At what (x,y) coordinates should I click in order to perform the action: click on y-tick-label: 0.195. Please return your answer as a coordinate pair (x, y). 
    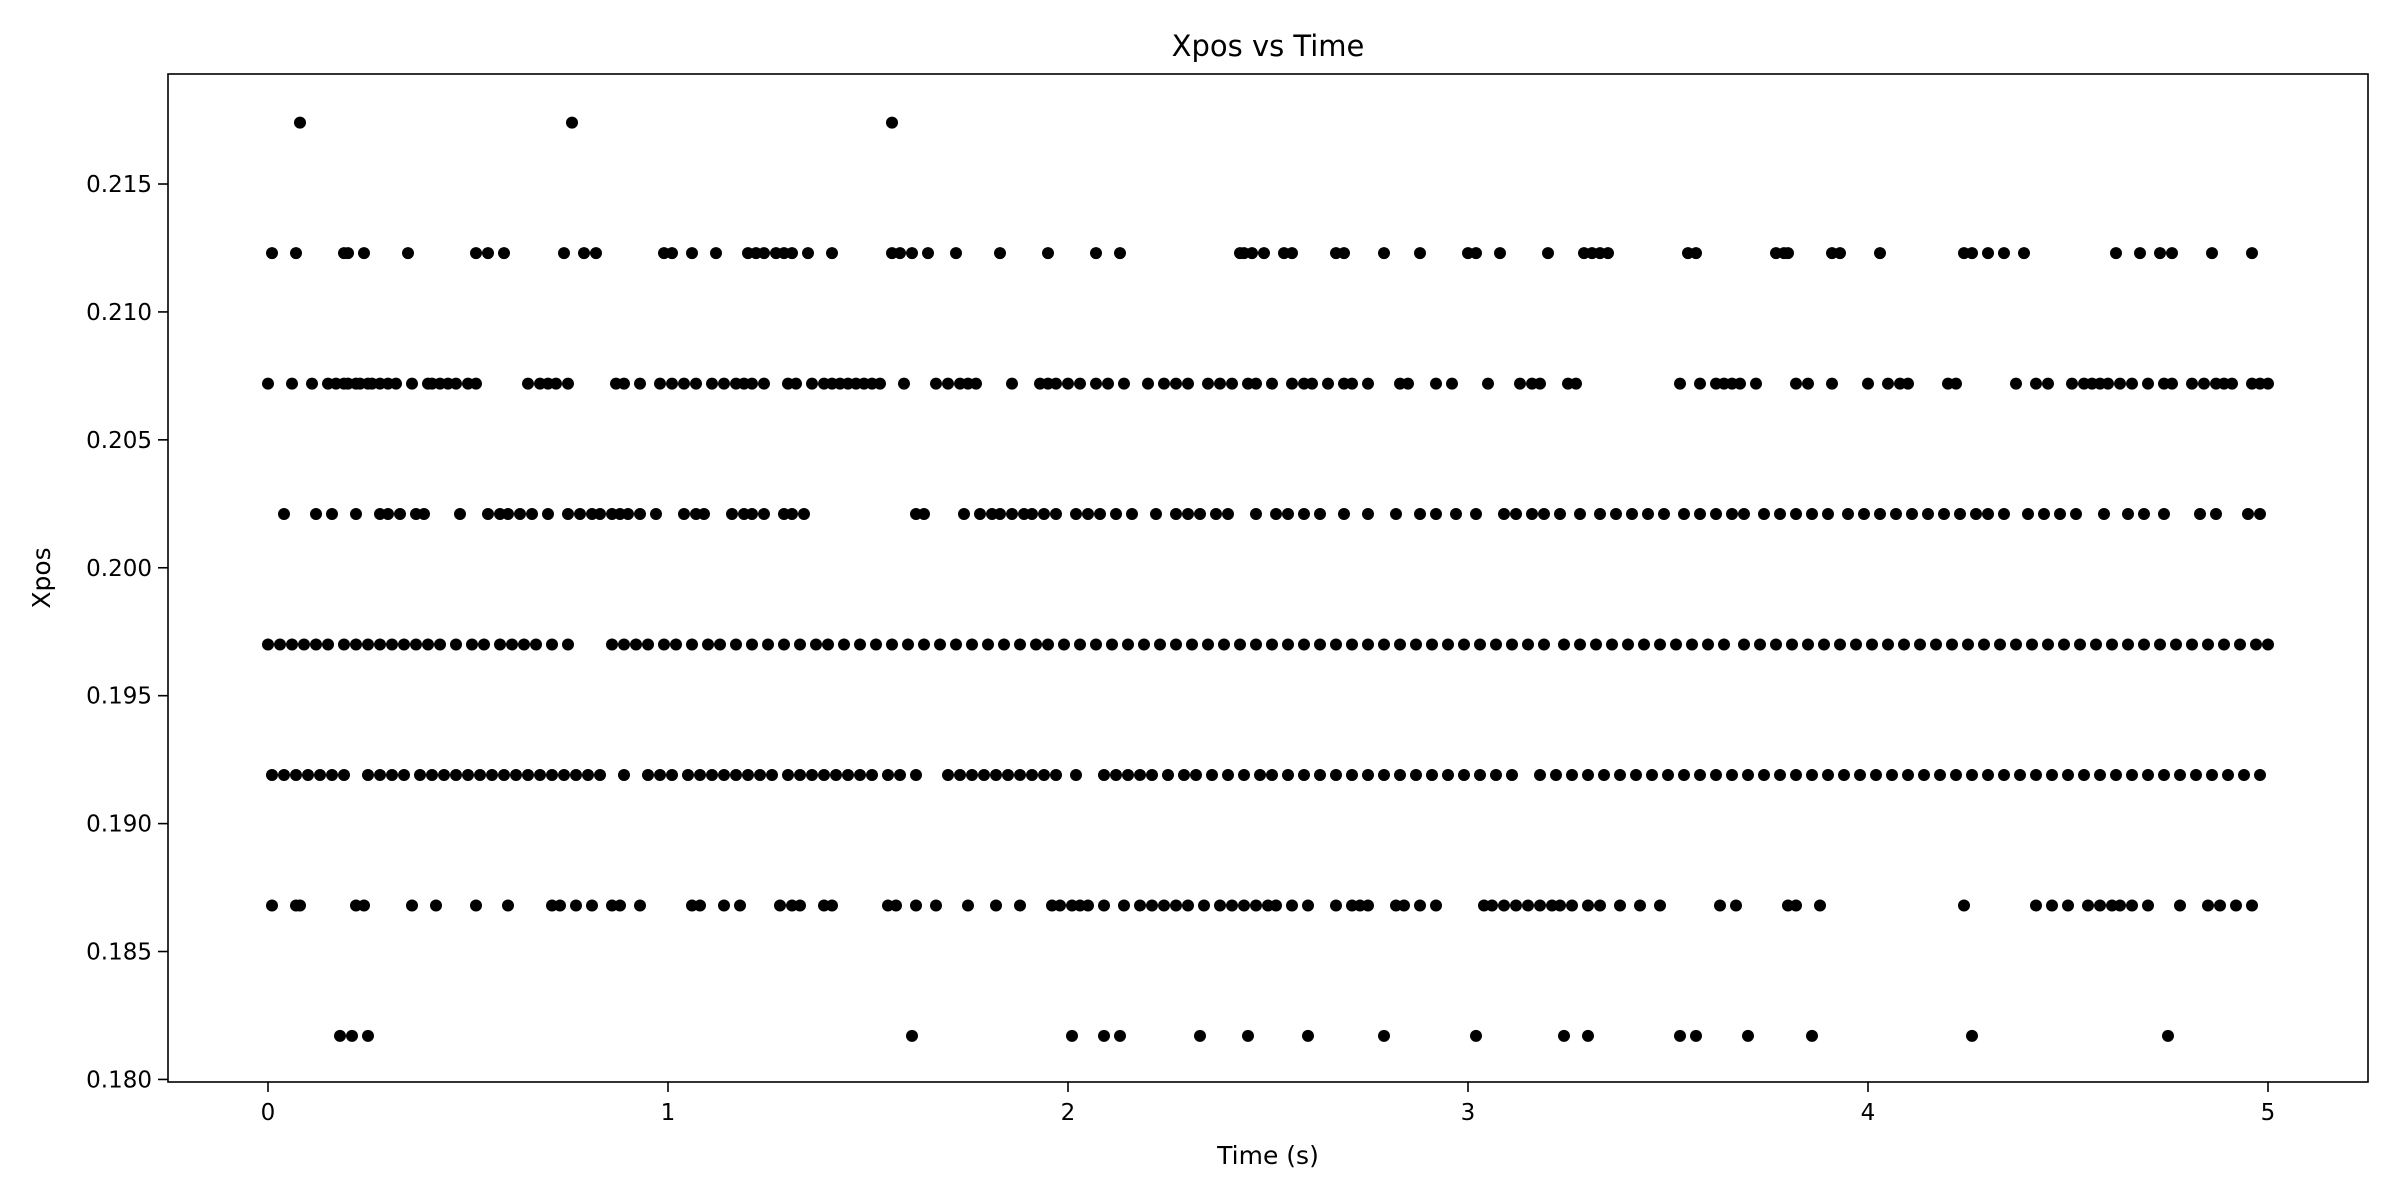
    Looking at the image, I should click on (119, 697).